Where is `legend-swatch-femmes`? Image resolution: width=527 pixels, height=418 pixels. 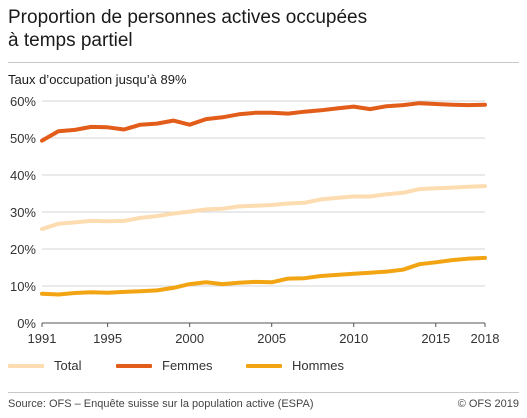 legend-swatch-femmes is located at coordinates (134, 365).